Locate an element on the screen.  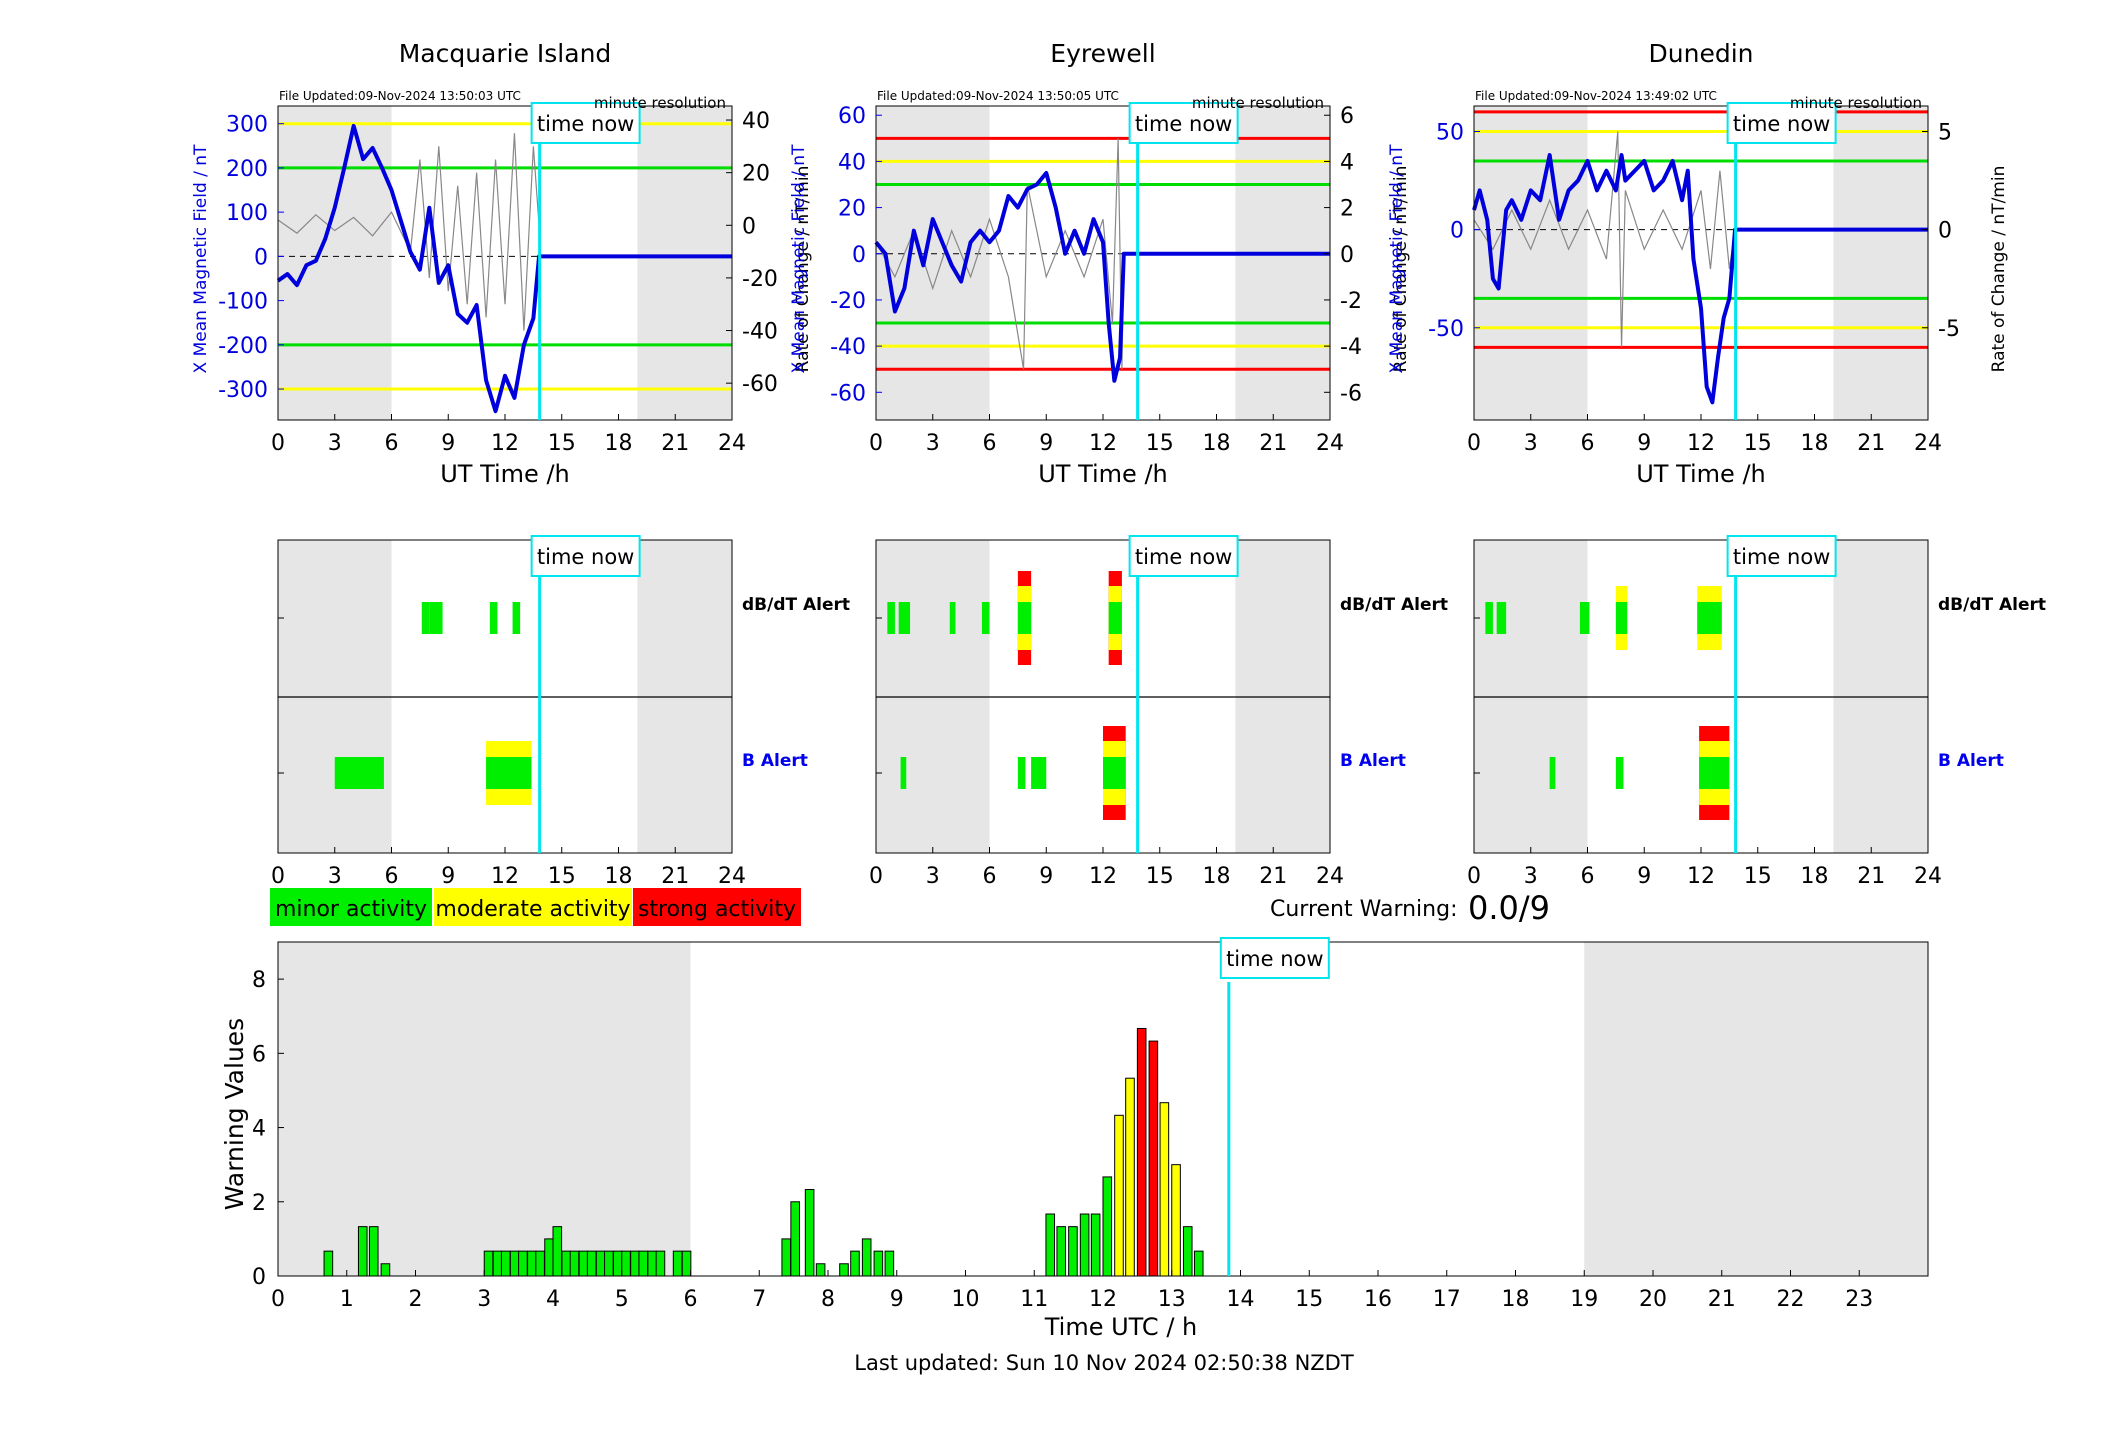
y-tick-label: 60 is located at coordinates (852, 116).